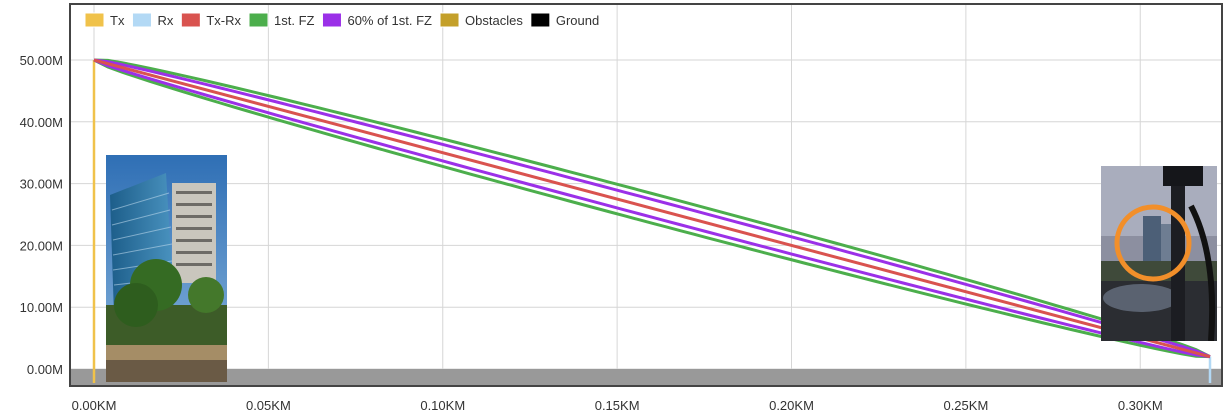 The image size is (1226, 416). I want to click on tx-building-photo, so click(166, 268).